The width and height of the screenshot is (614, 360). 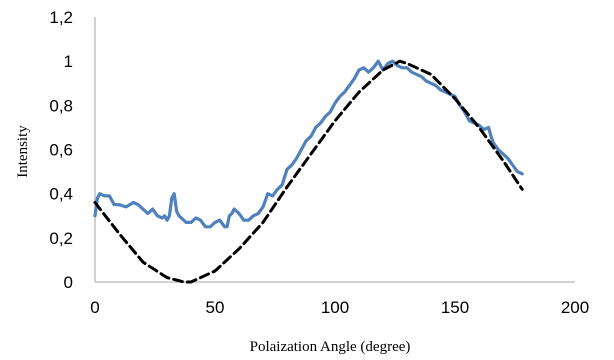 What do you see at coordinates (455, 307) in the screenshot?
I see `x-tick-label: 150` at bounding box center [455, 307].